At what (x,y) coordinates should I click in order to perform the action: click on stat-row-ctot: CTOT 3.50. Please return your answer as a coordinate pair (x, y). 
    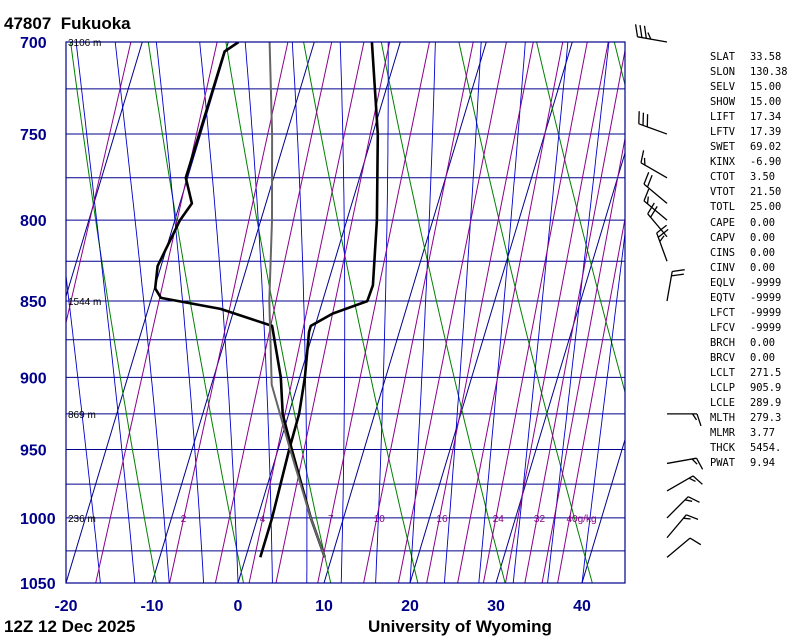
    Looking at the image, I should click on (749, 177).